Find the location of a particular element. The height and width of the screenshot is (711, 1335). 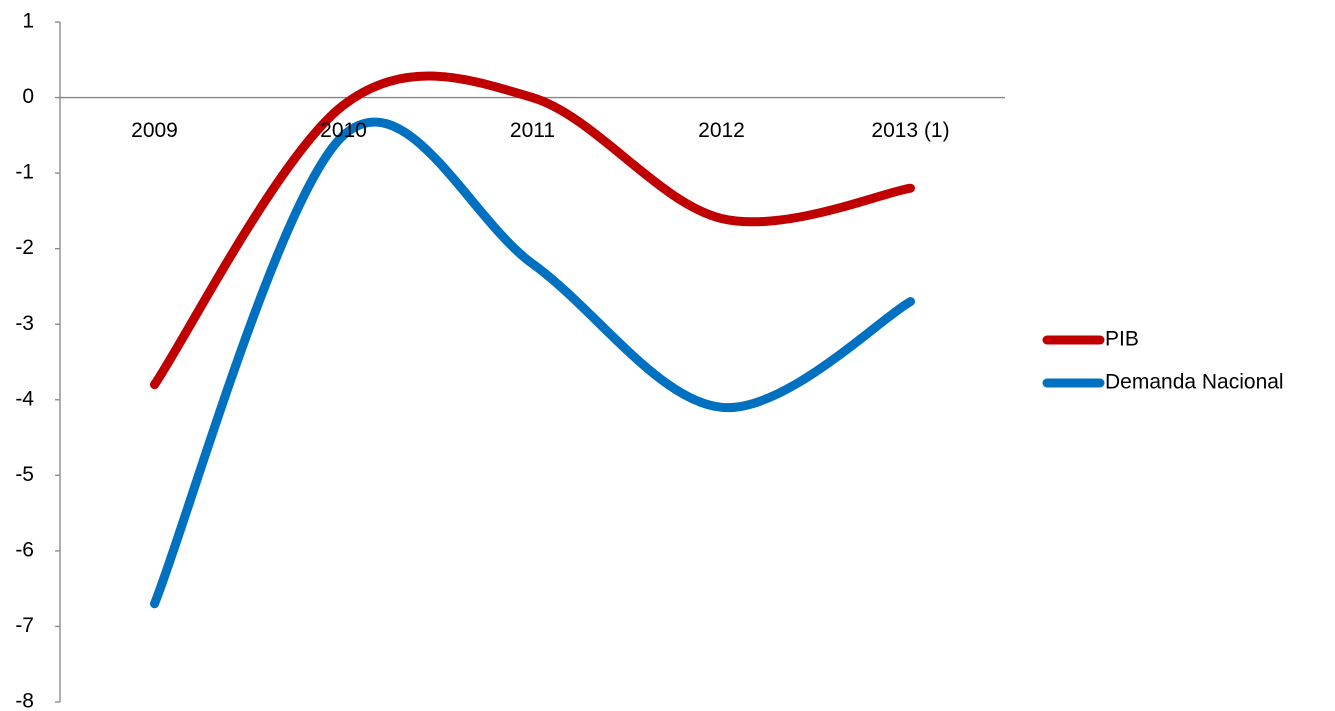

y-tick-label: -4 is located at coordinates (24, 398).